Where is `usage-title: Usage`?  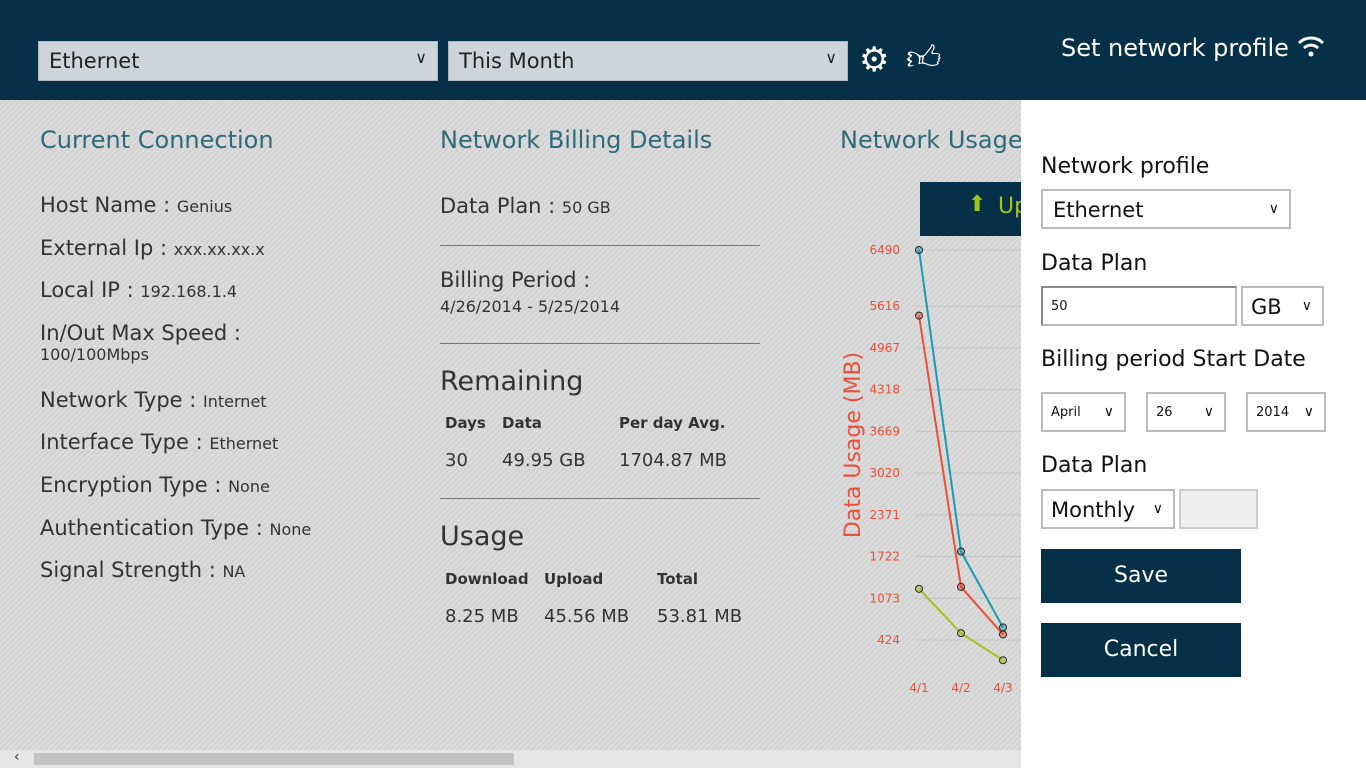
usage-title: Usage is located at coordinates (482, 536).